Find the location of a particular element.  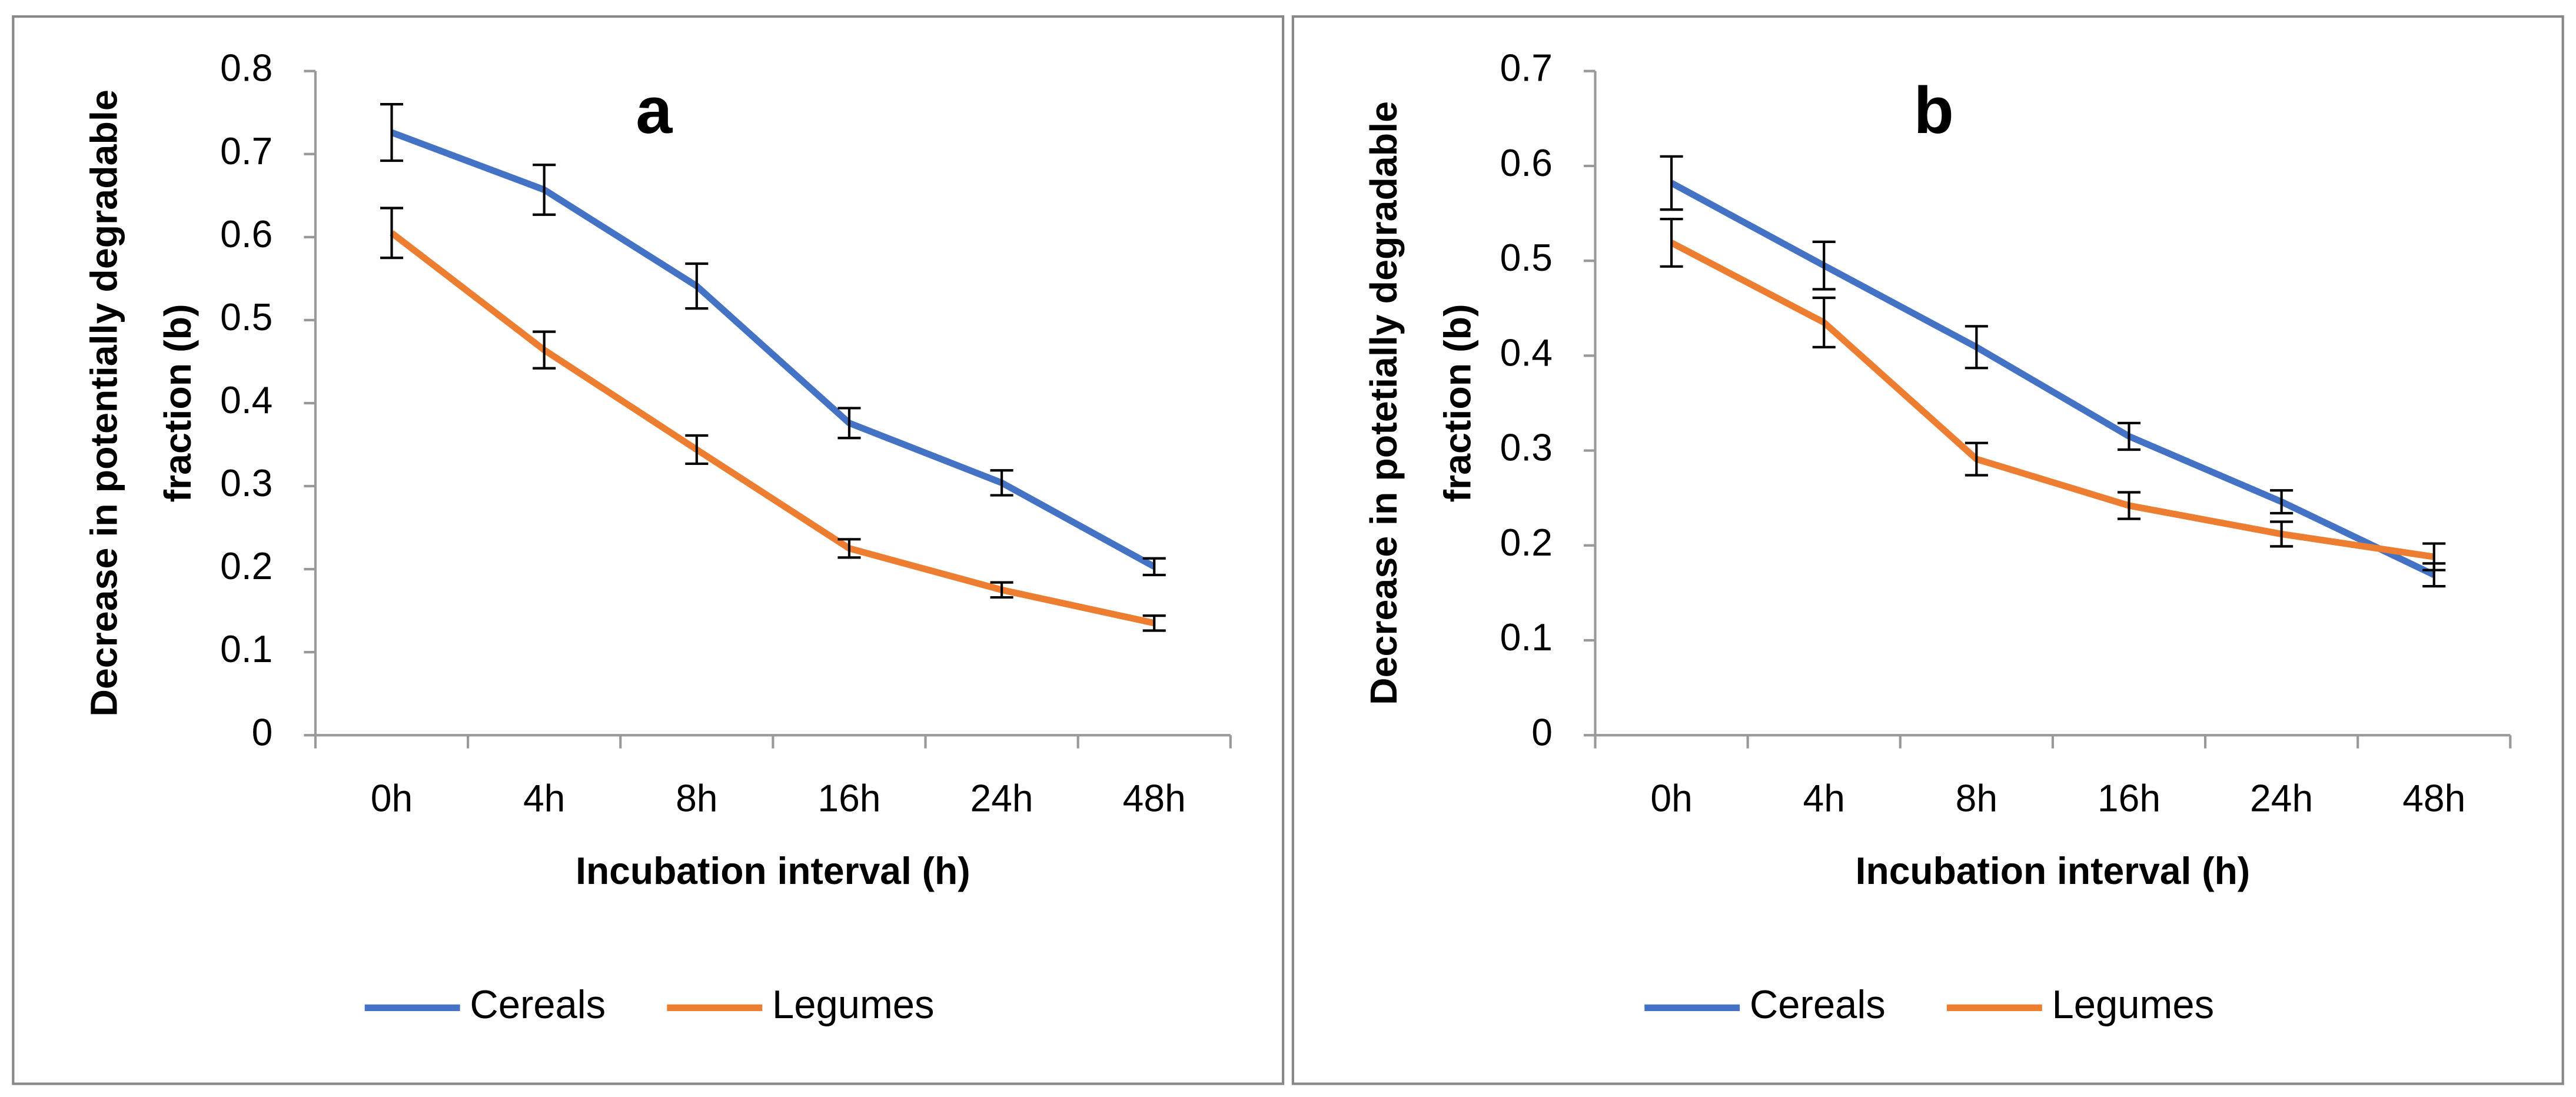

y-tick-label: 0.8 is located at coordinates (246, 68).